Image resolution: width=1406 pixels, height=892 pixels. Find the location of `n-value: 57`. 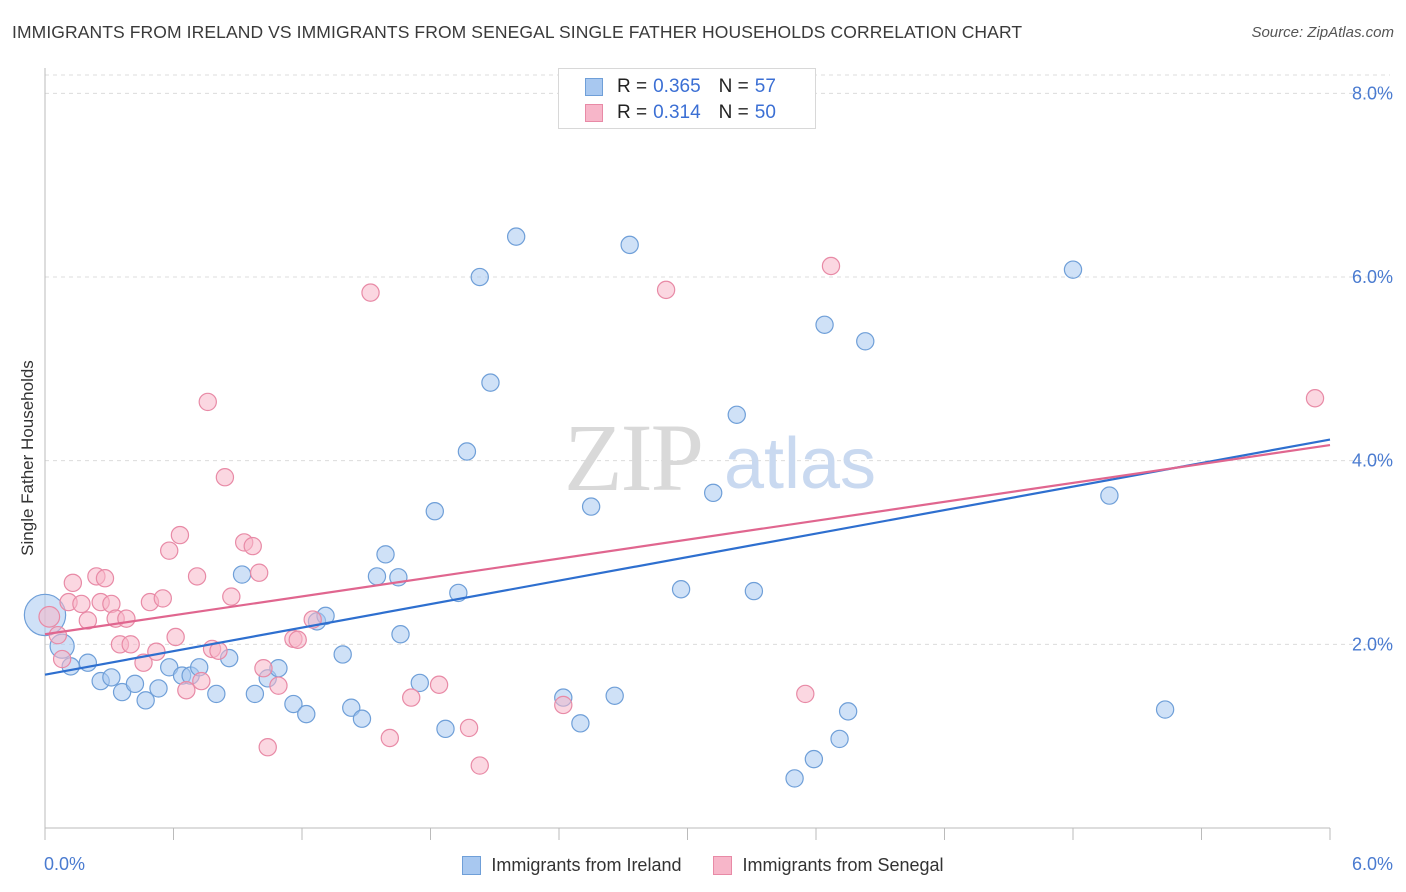

n-value: 57 is located at coordinates (765, 86).